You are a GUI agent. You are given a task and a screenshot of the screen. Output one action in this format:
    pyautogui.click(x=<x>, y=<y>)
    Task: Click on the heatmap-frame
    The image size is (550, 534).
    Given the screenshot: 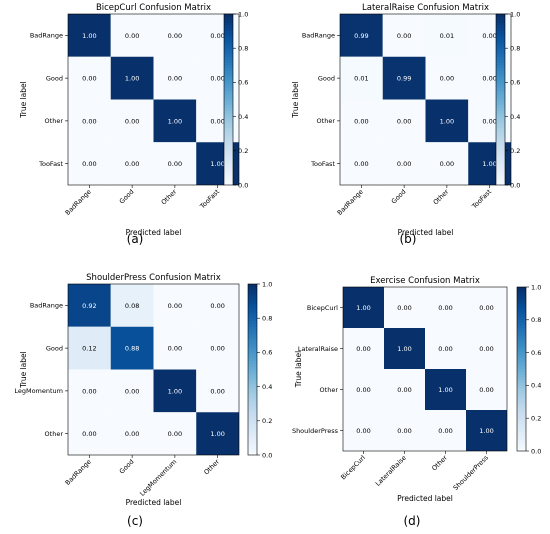 What is the action you would take?
    pyautogui.click(x=425, y=99)
    